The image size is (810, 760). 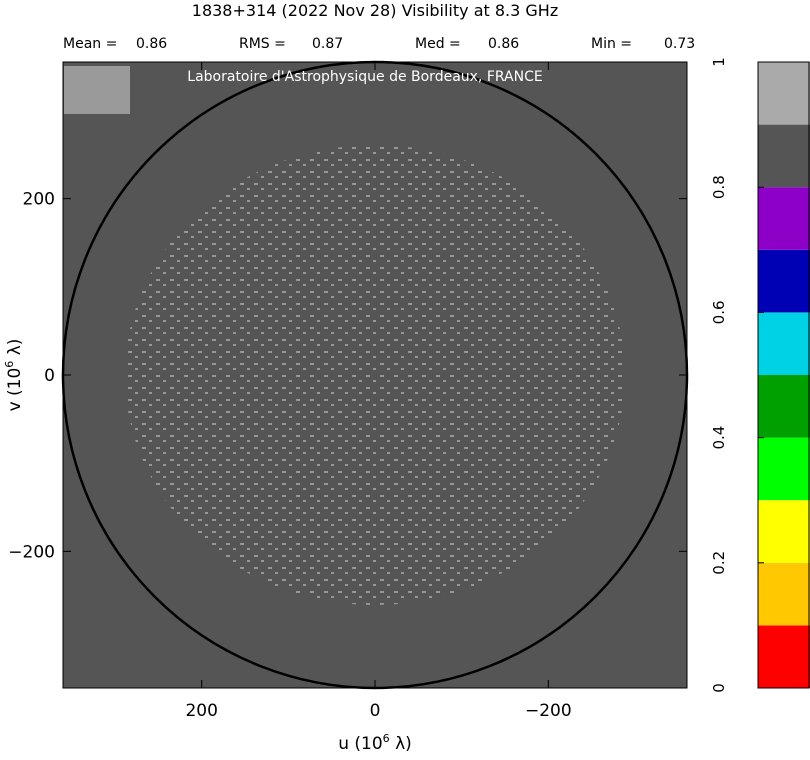 What do you see at coordinates (90, 44) in the screenshot?
I see `stat-label: Mean =` at bounding box center [90, 44].